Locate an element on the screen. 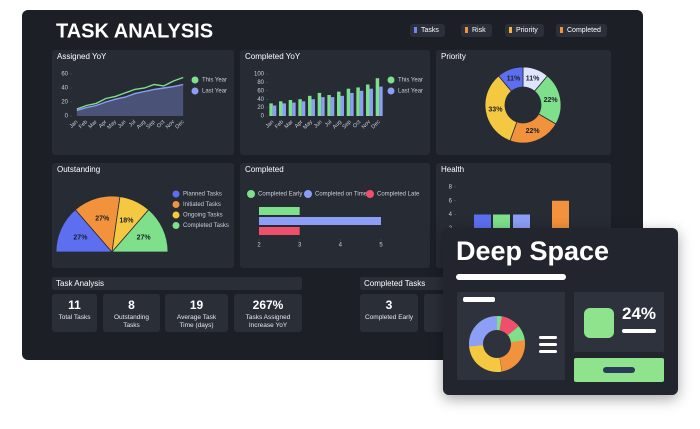 This screenshot has width=700, height=429. x-tick-label: 2 is located at coordinates (259, 246).